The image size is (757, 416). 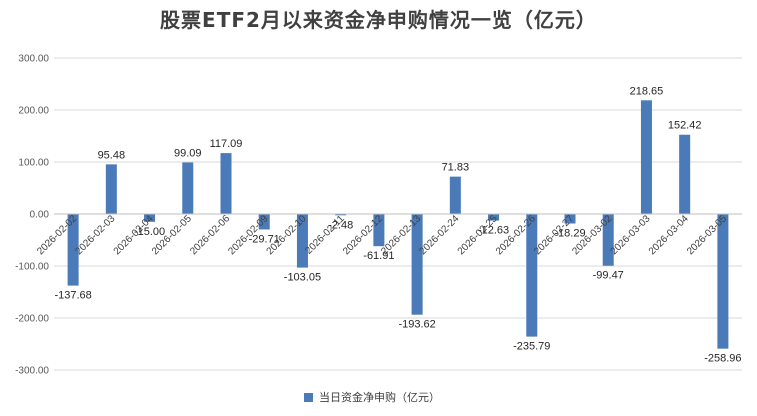 I want to click on data-label: 152.42, so click(x=685, y=126).